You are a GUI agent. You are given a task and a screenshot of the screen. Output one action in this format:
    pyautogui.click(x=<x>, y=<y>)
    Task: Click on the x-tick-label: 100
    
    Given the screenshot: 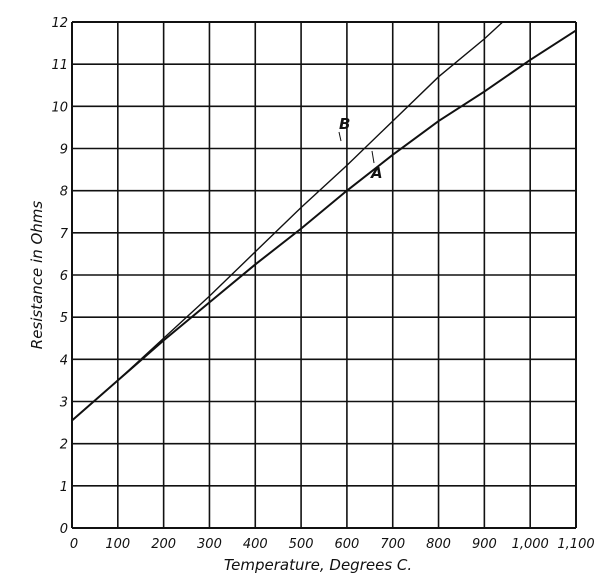 What is the action you would take?
    pyautogui.click(x=117, y=544)
    